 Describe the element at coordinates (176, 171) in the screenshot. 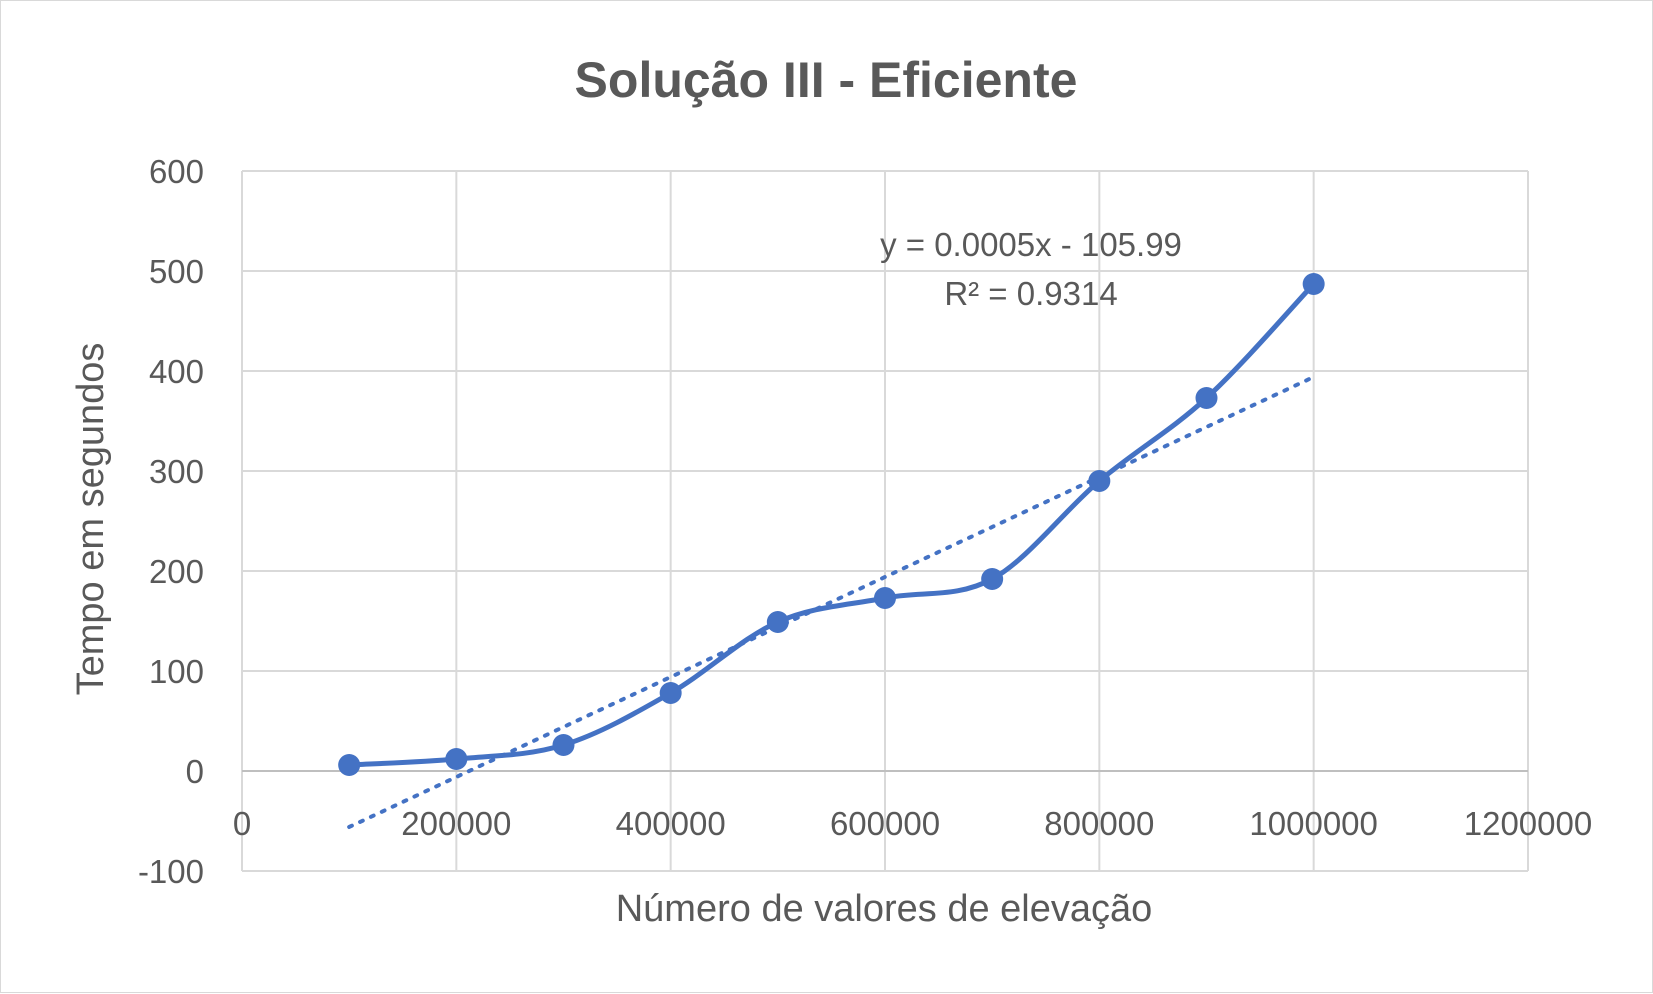

I see `y-tick-label: 600` at that location.